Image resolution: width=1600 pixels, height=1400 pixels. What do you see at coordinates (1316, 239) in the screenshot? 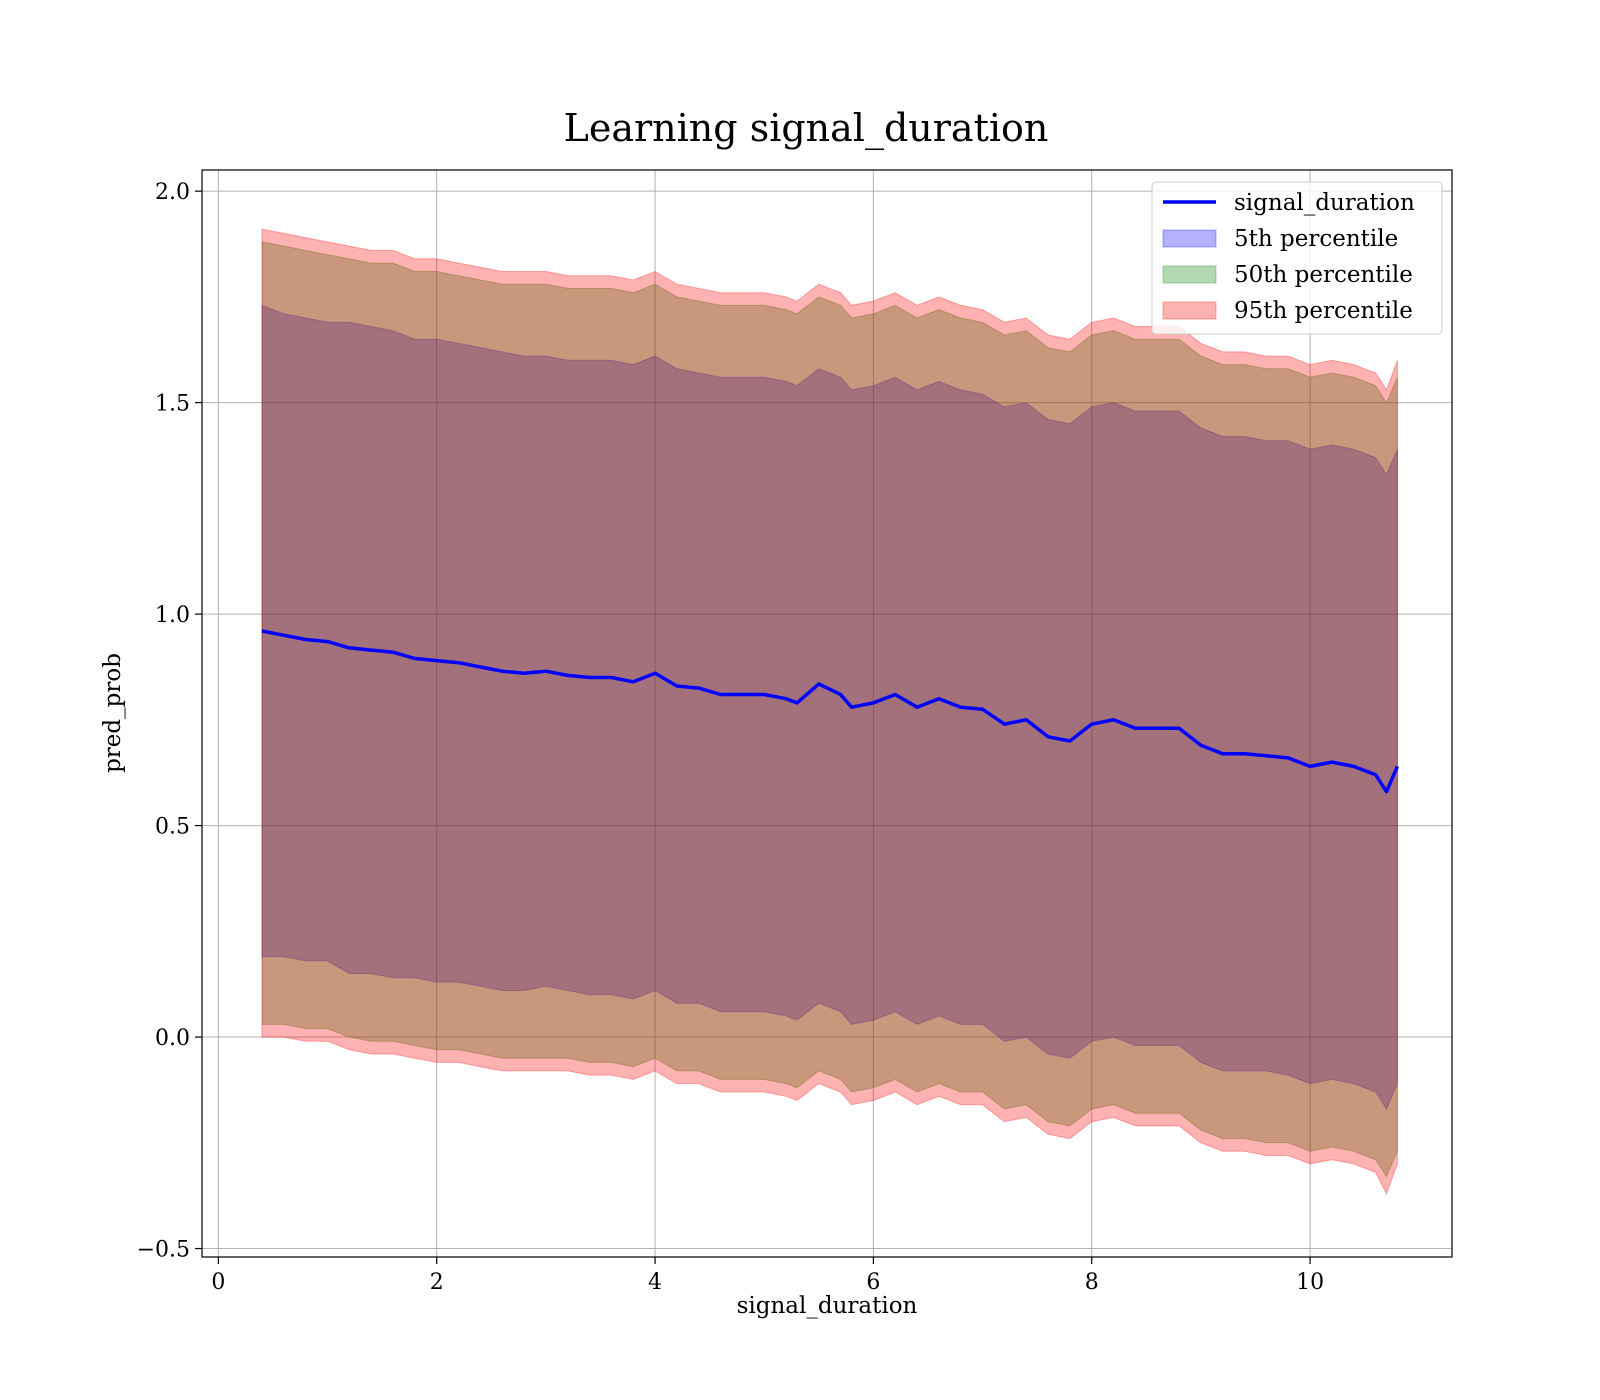
I see `legend-label-5th: 5th percentile` at bounding box center [1316, 239].